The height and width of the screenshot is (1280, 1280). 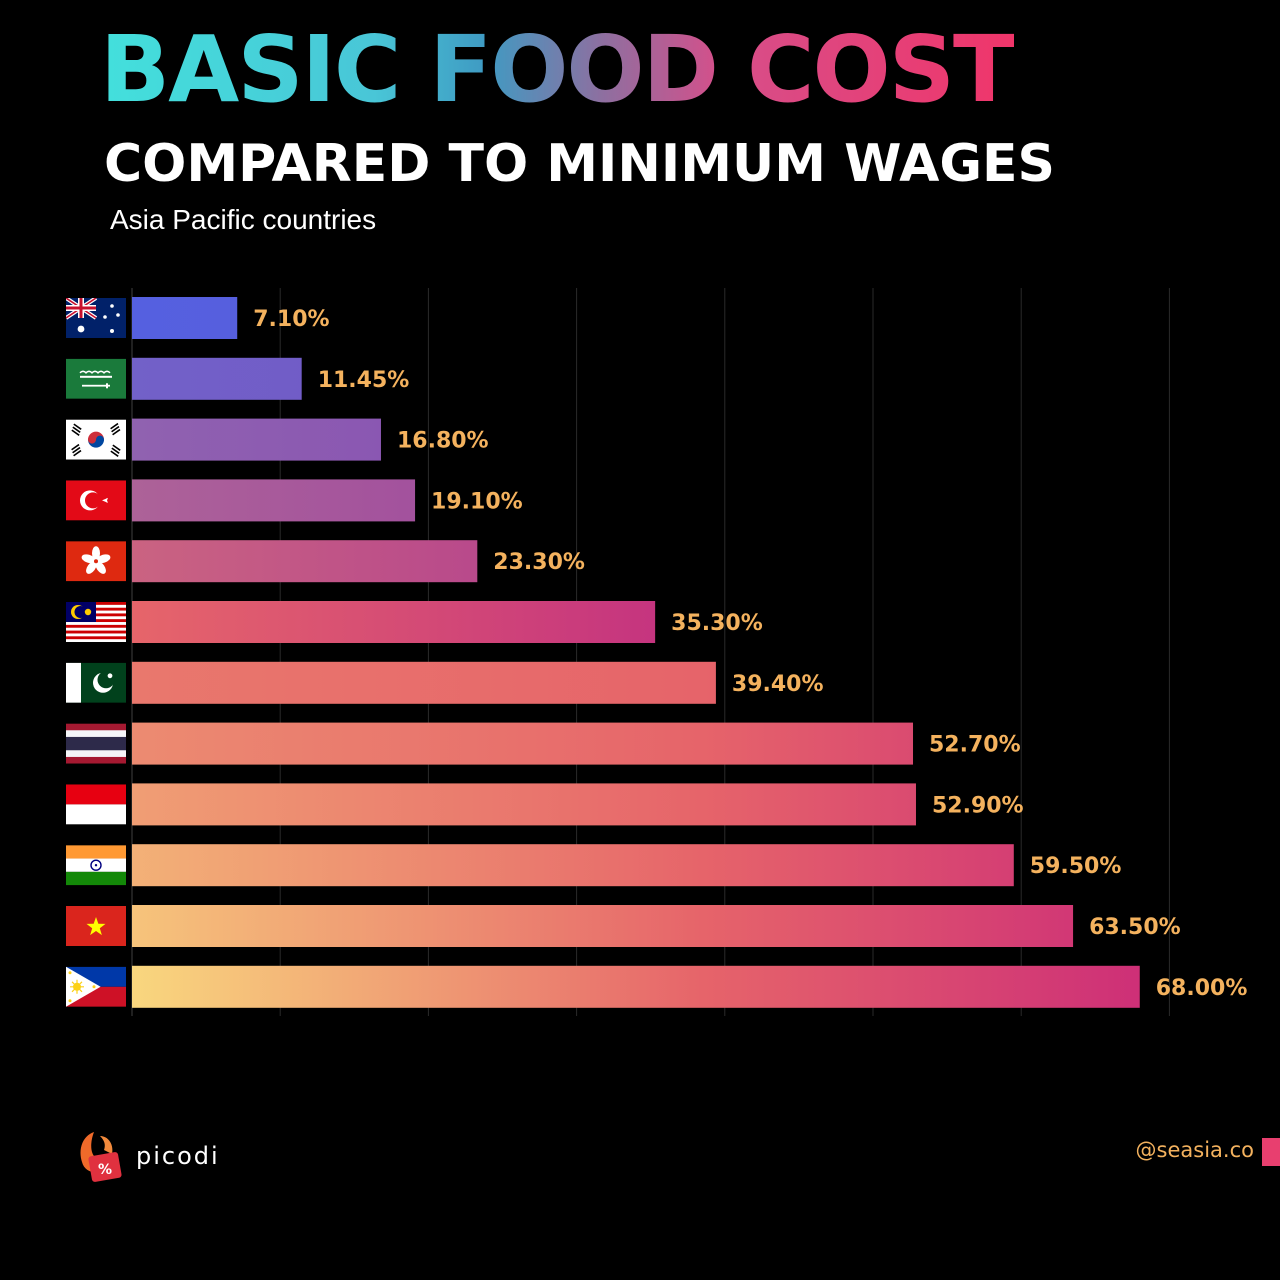 What do you see at coordinates (96, 682) in the screenshot?
I see `flag-pakistan-icon` at bounding box center [96, 682].